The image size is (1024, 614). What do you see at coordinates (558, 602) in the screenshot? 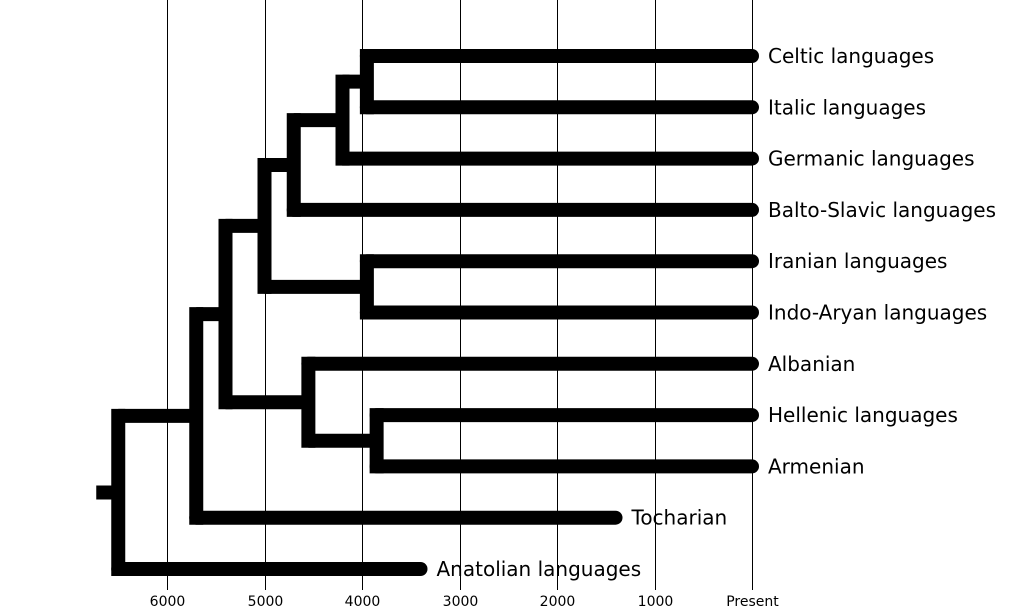
I see `tick-label-2000: 2000` at bounding box center [558, 602].